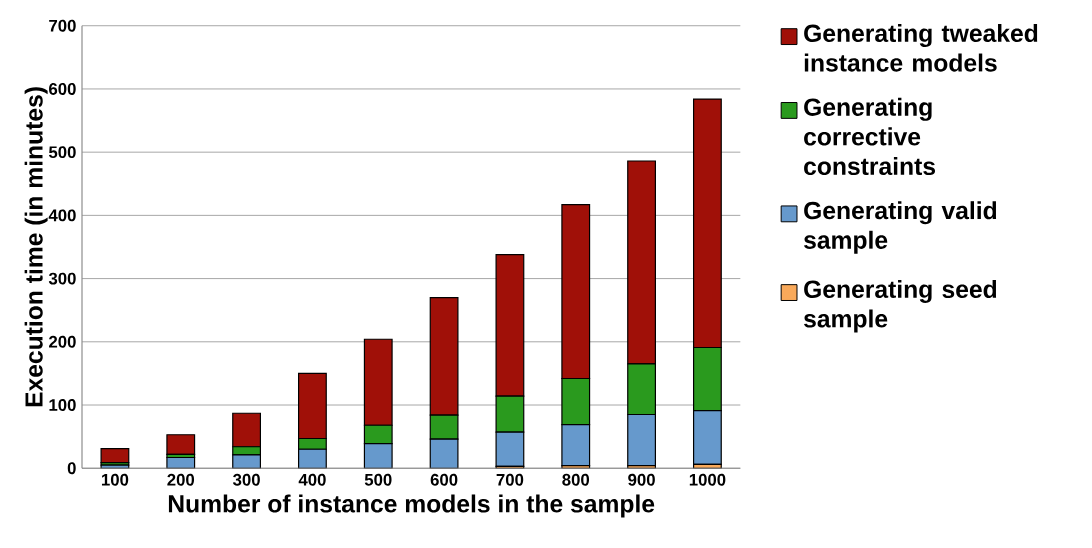  I want to click on y-tick-label: 200, so click(62, 341).